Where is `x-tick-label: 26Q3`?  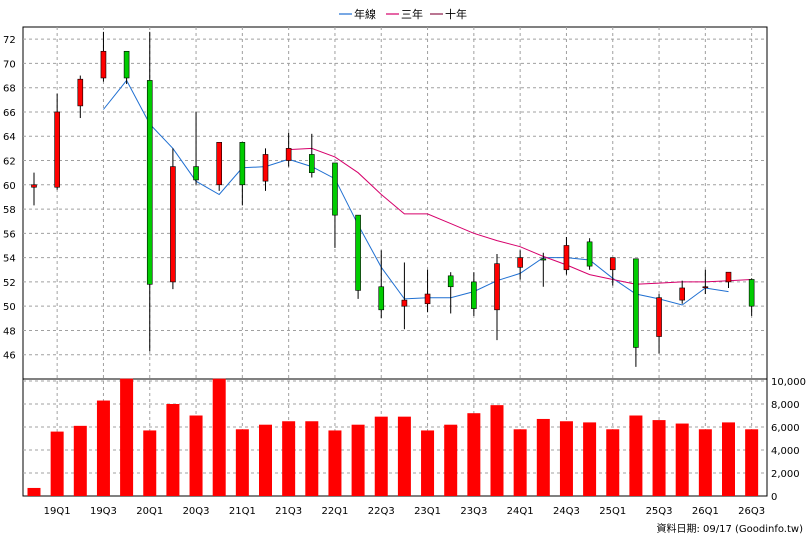
x-tick-label: 26Q3 is located at coordinates (751, 511).